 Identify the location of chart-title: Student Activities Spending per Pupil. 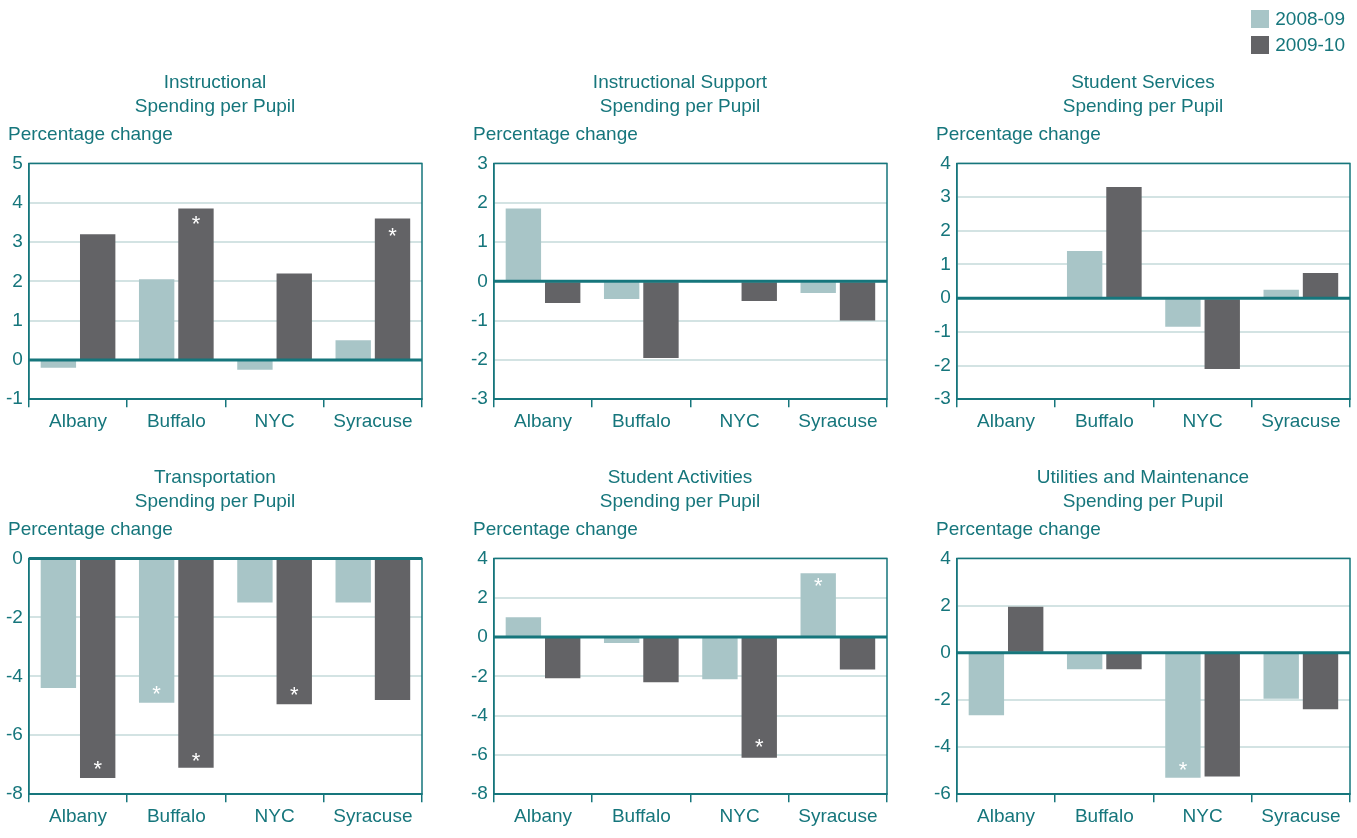
(680, 489).